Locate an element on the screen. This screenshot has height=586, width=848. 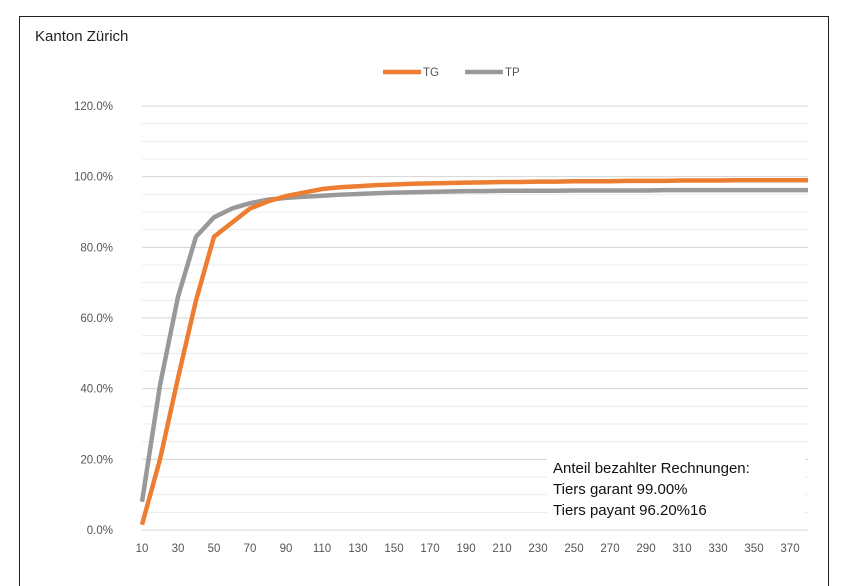
x-tick-label: 250 is located at coordinates (573, 549).